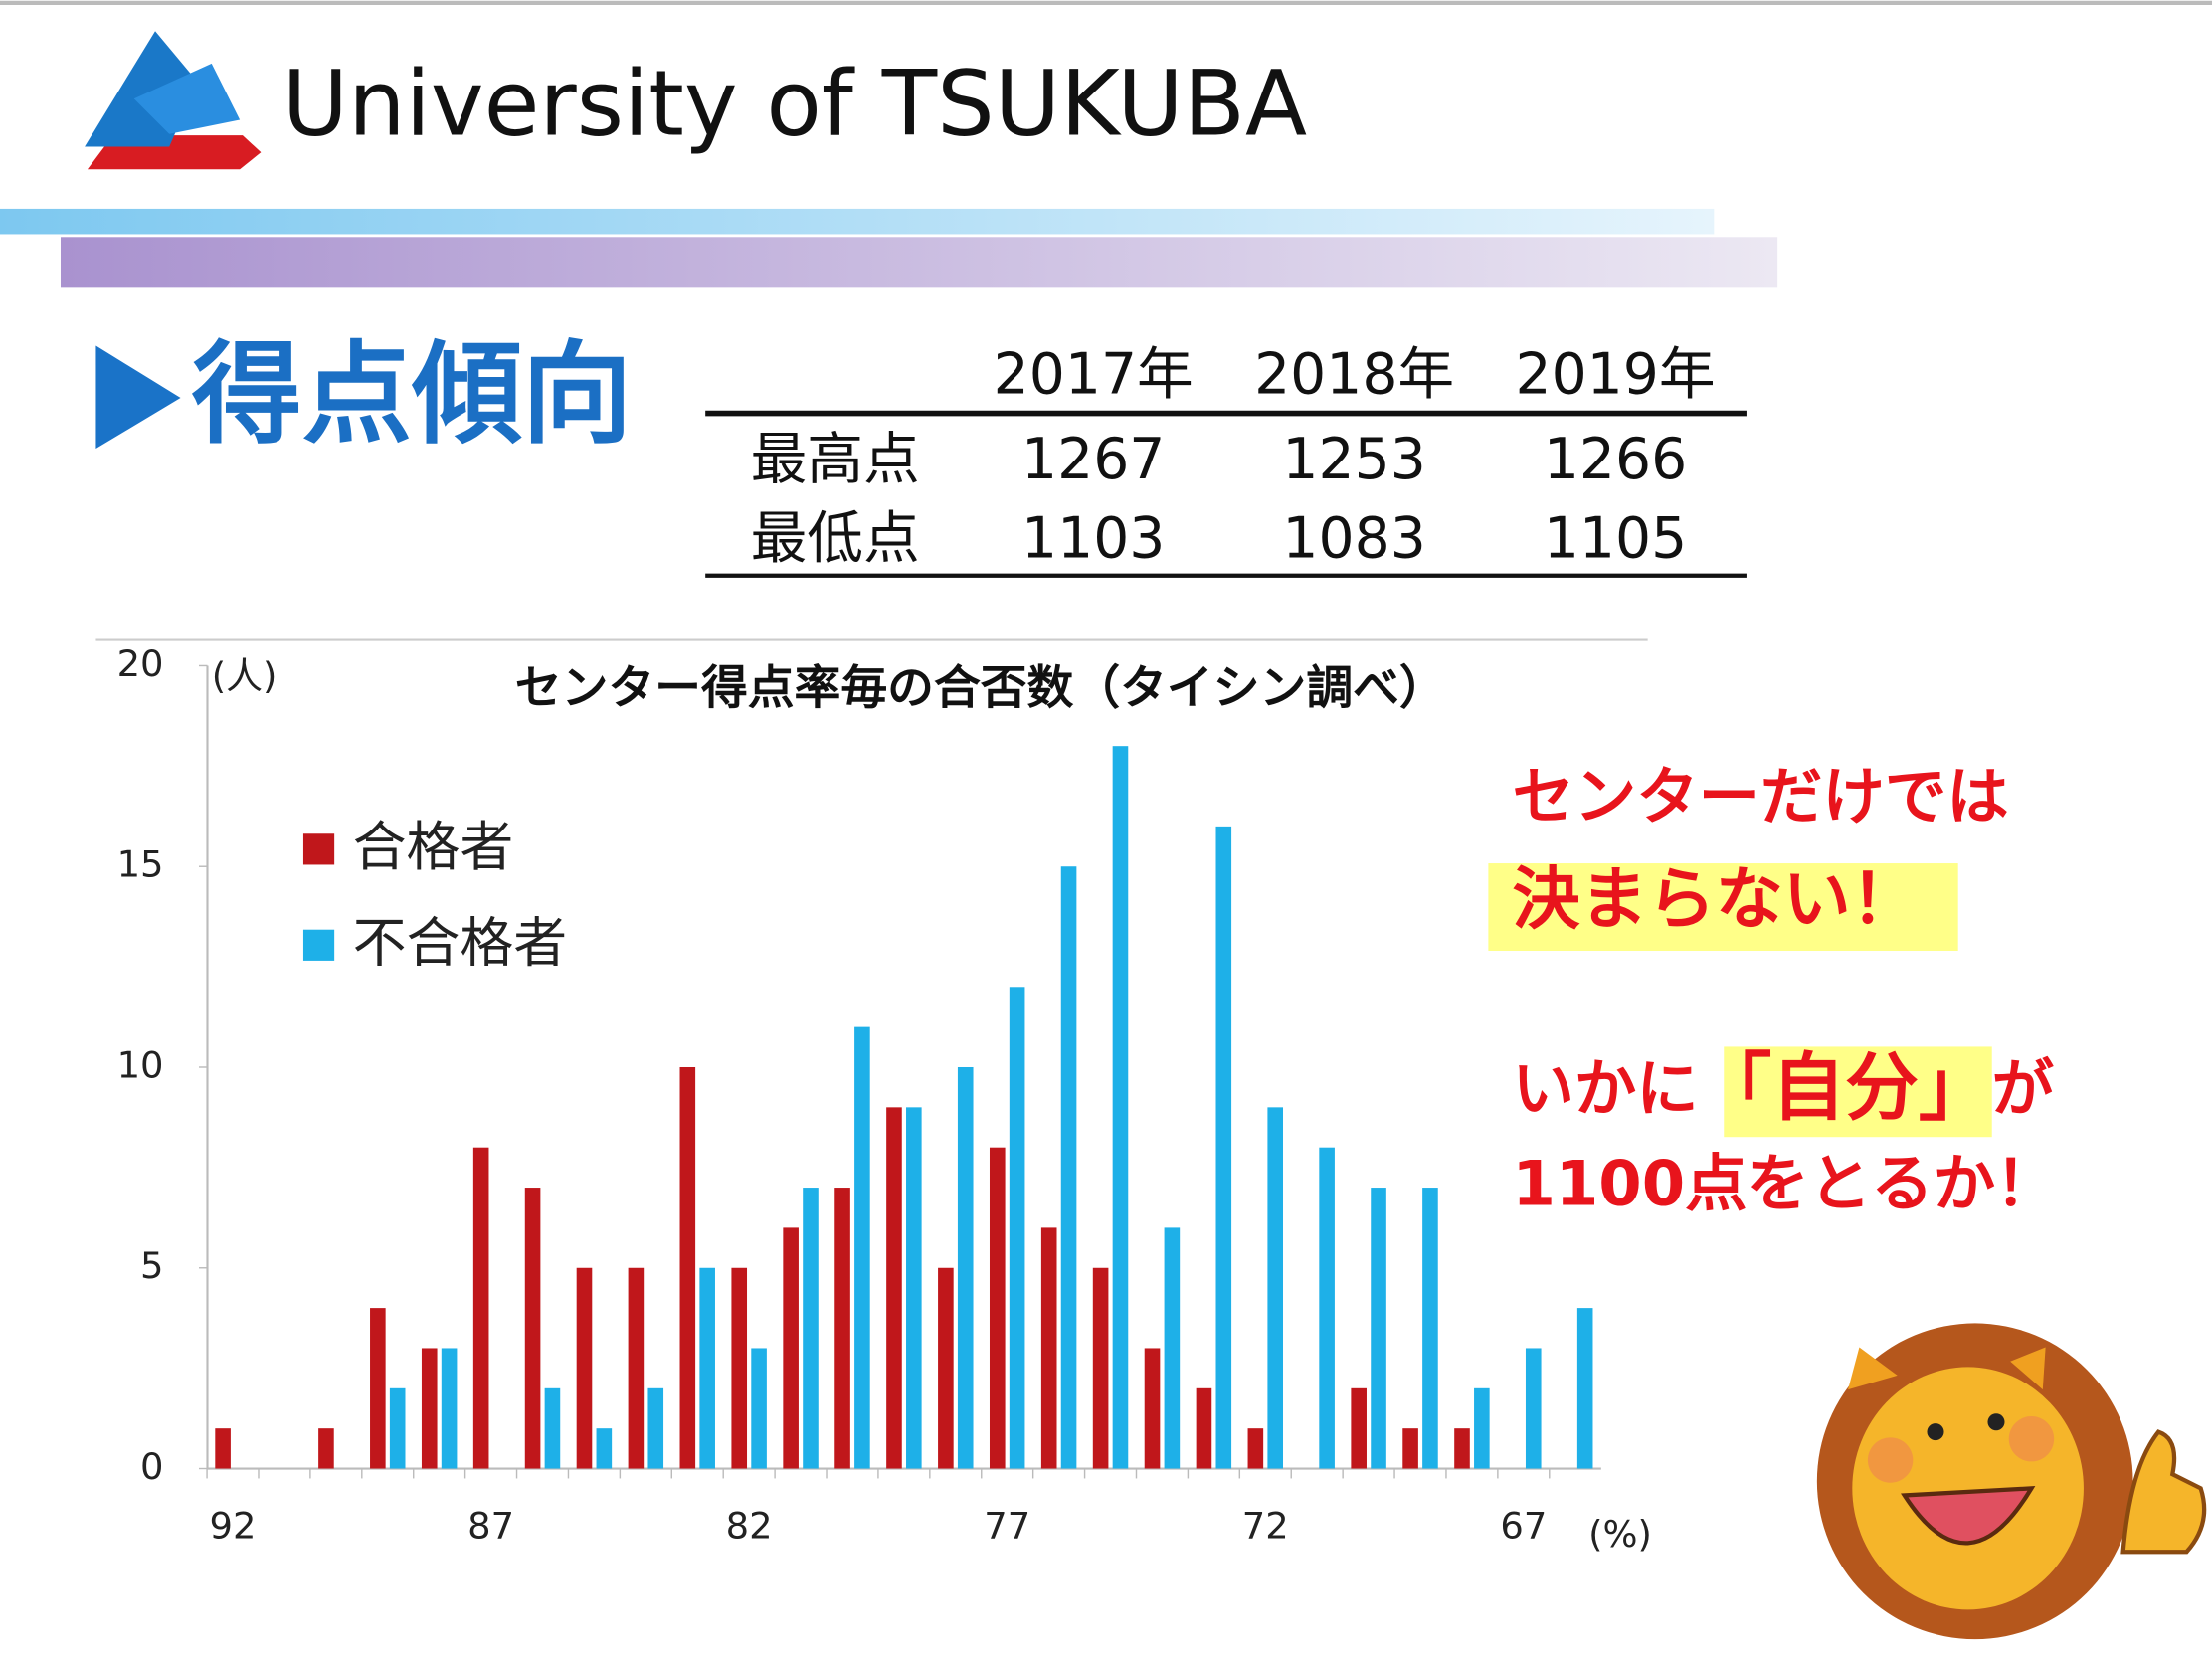 This screenshot has width=2212, height=1659. Describe the element at coordinates (490, 1526) in the screenshot. I see `x-tick-label: 87` at that location.